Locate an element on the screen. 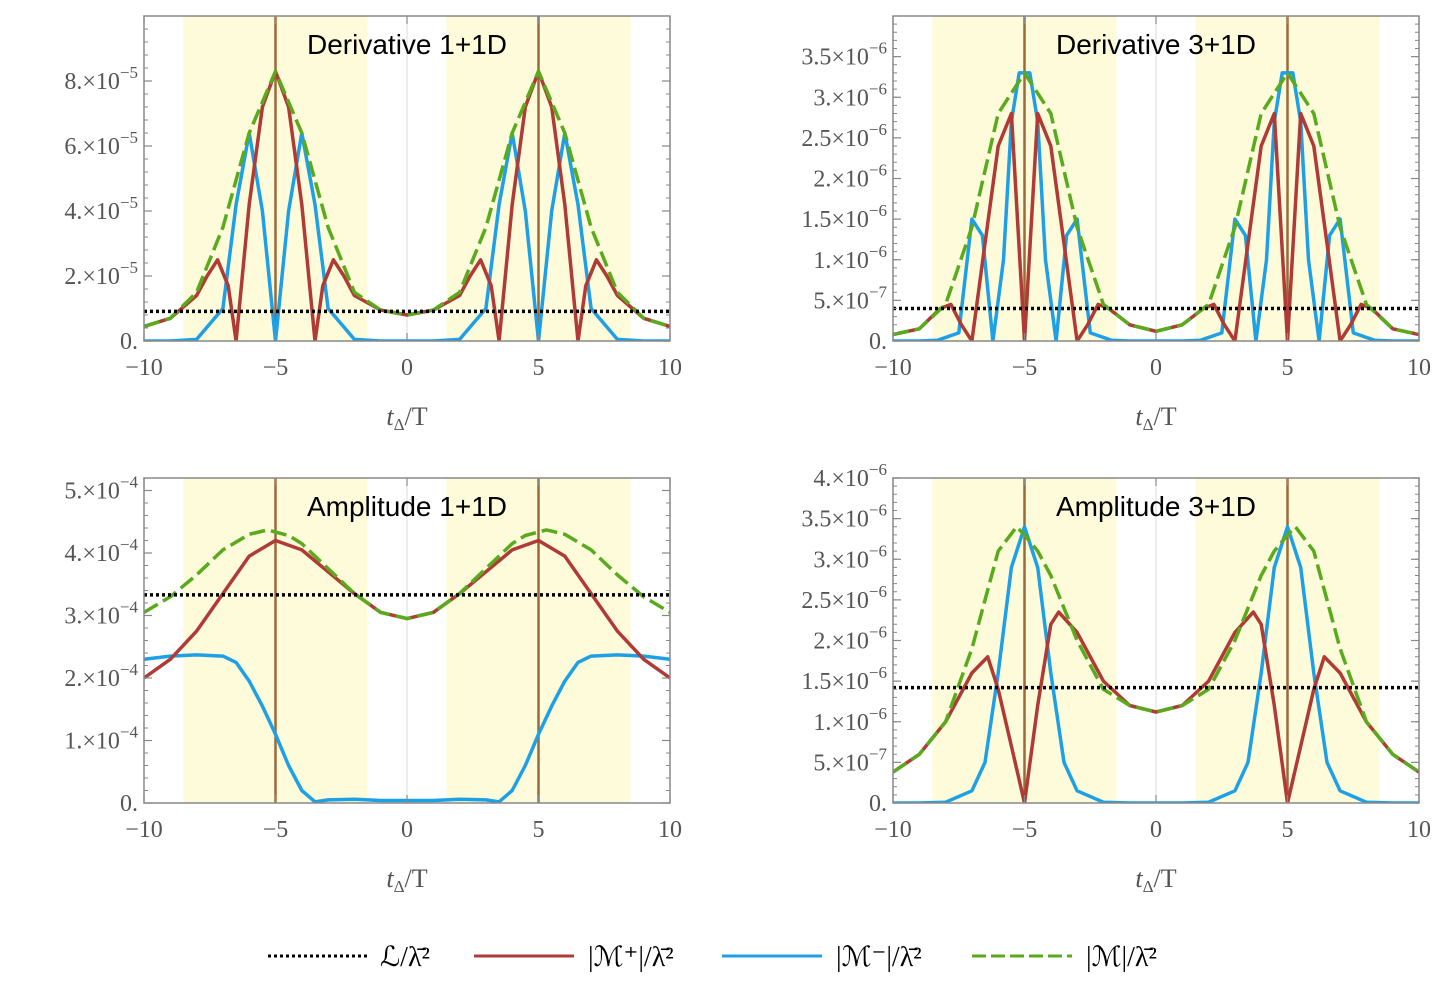 This screenshot has width=1453, height=988. y-tick-label: 6.×10−5 is located at coordinates (101, 144).